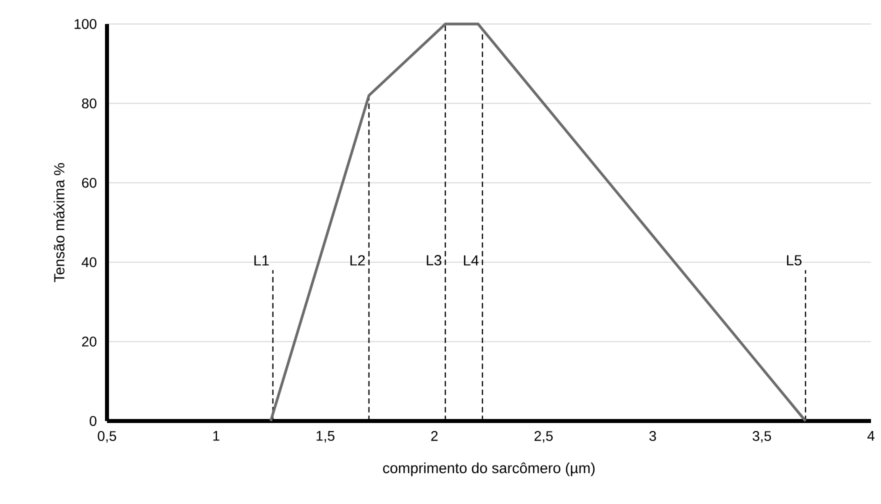 The width and height of the screenshot is (881, 504). I want to click on y-tick-label: 40, so click(89, 262).